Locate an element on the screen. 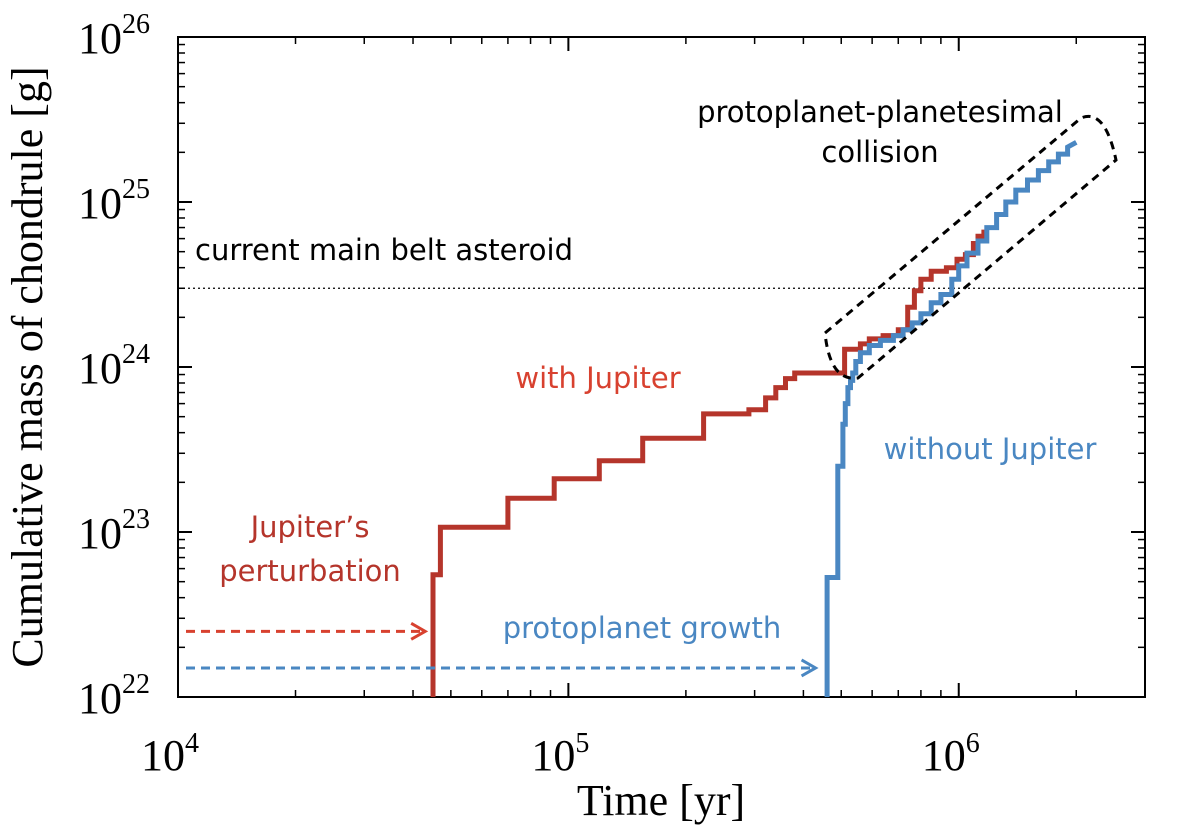 This screenshot has width=1178, height=839. x-tick-label: 10⁵ is located at coordinates (560, 754).